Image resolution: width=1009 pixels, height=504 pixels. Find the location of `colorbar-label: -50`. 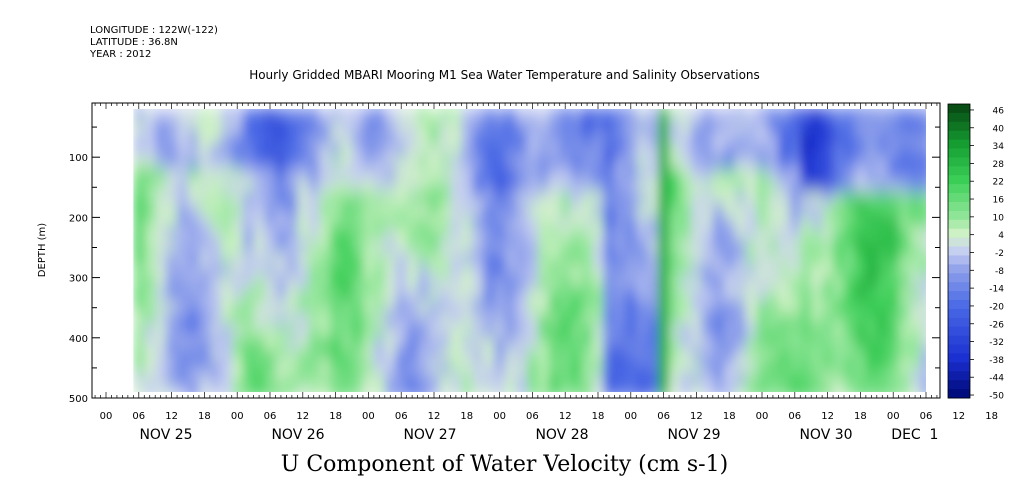

colorbar-label: -50 is located at coordinates (996, 397).